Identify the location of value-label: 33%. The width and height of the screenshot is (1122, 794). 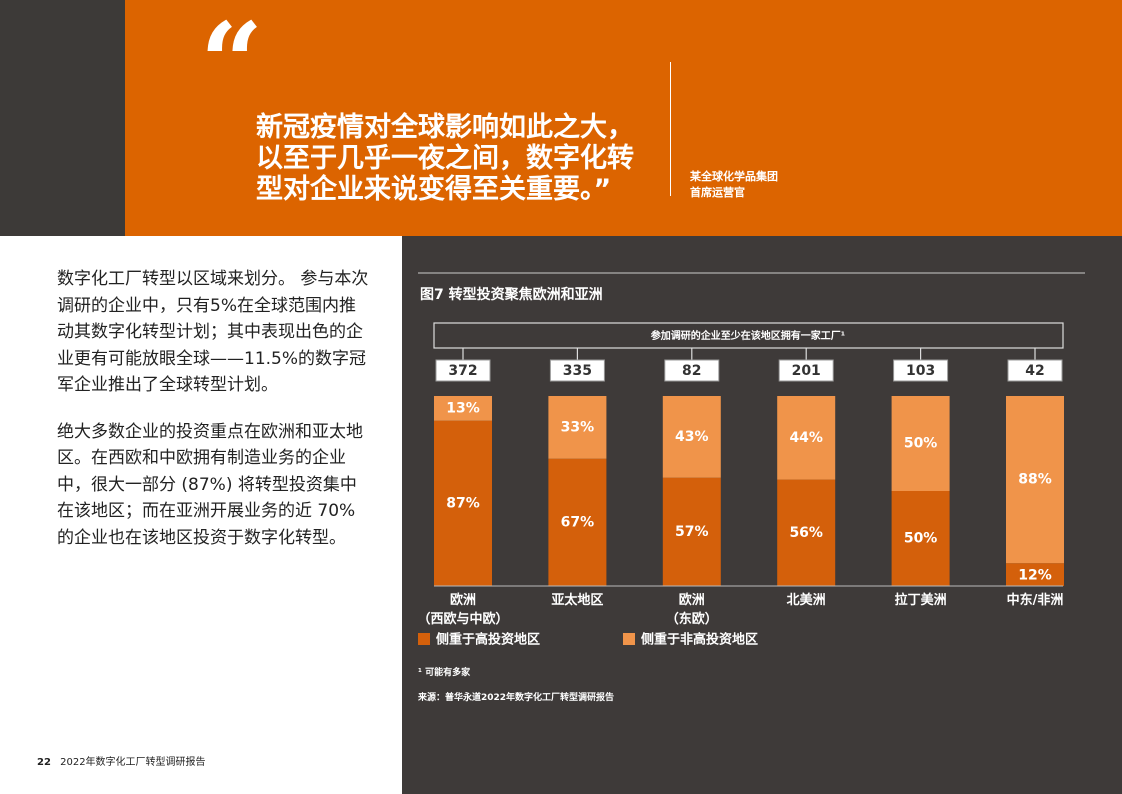
(578, 427).